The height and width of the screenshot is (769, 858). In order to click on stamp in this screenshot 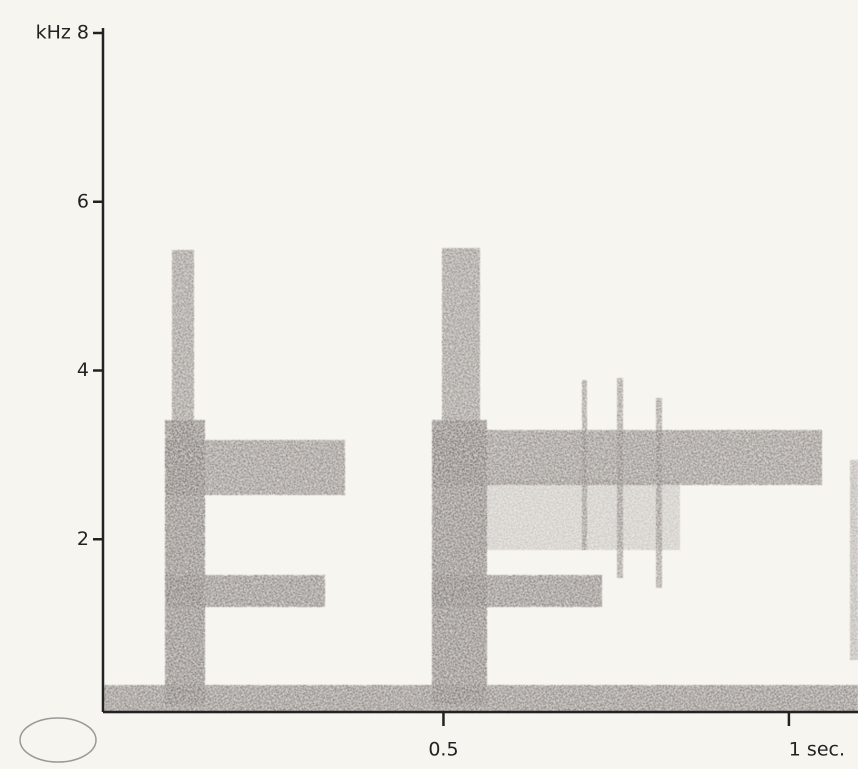, I will do `click(58, 740)`.